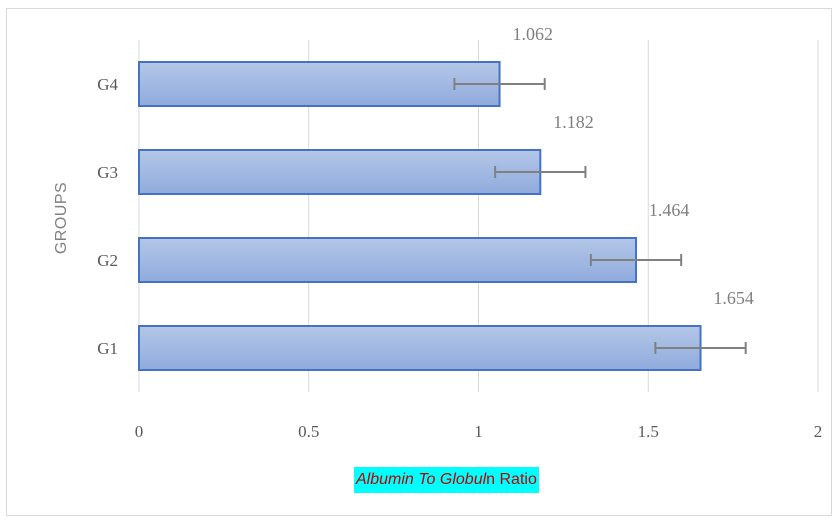 This screenshot has height=520, width=838. I want to click on bar-G4, so click(319, 84).